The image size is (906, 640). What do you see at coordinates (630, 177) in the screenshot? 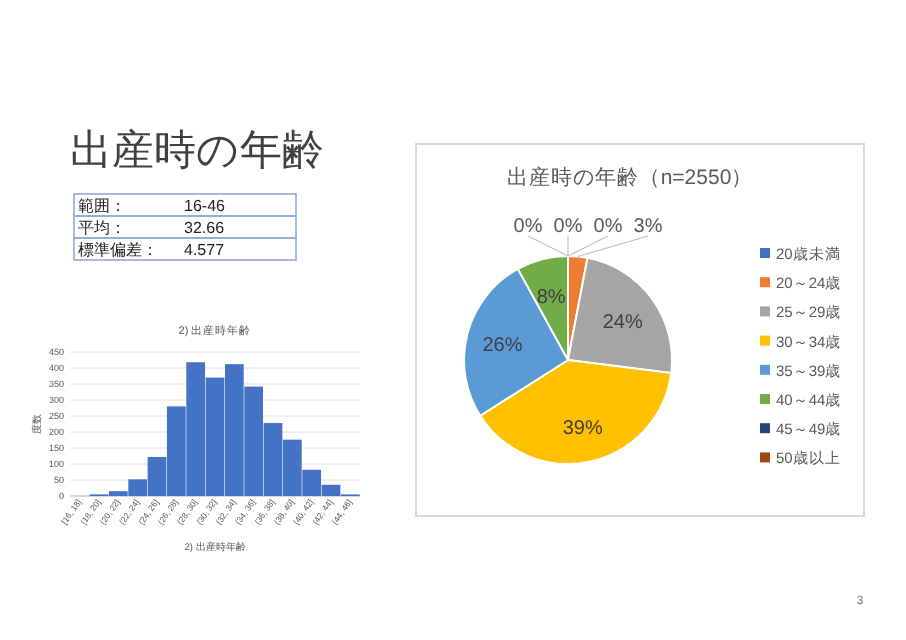
I see `chart-title: 出産時の年齢（n=2550）` at bounding box center [630, 177].